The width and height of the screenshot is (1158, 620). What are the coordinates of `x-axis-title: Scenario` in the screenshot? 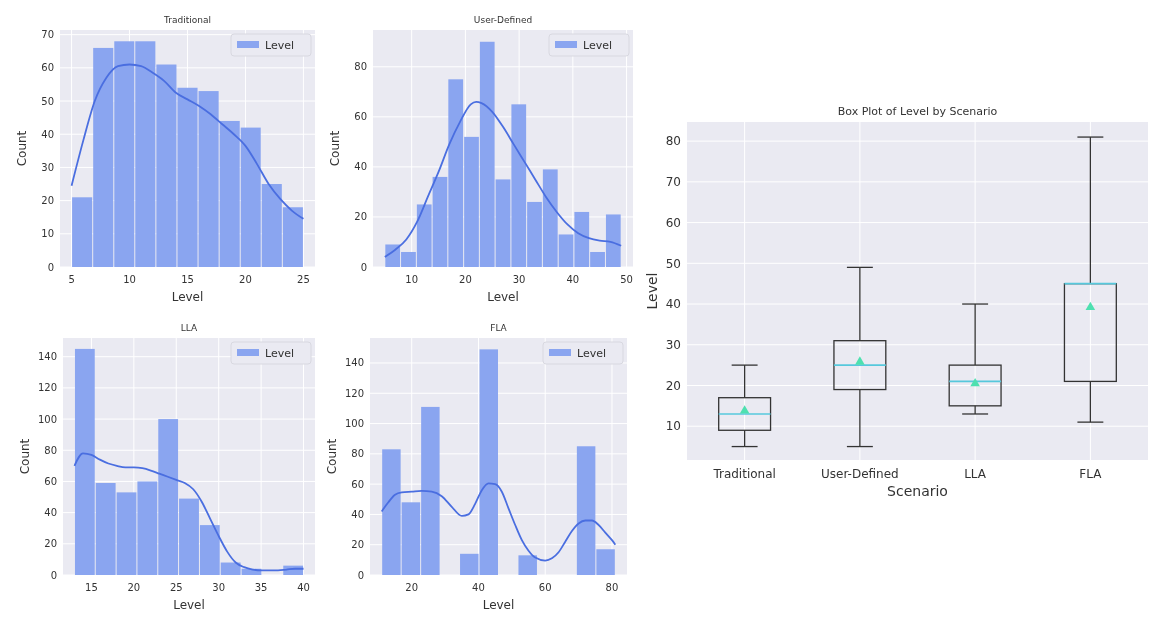 It's located at (917, 491).